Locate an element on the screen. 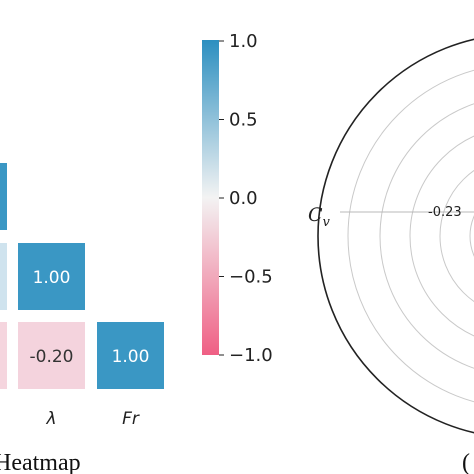 Image resolution: width=474 pixels, height=474 pixels. radar-axis-label-cv-sub: v is located at coordinates (327, 222).